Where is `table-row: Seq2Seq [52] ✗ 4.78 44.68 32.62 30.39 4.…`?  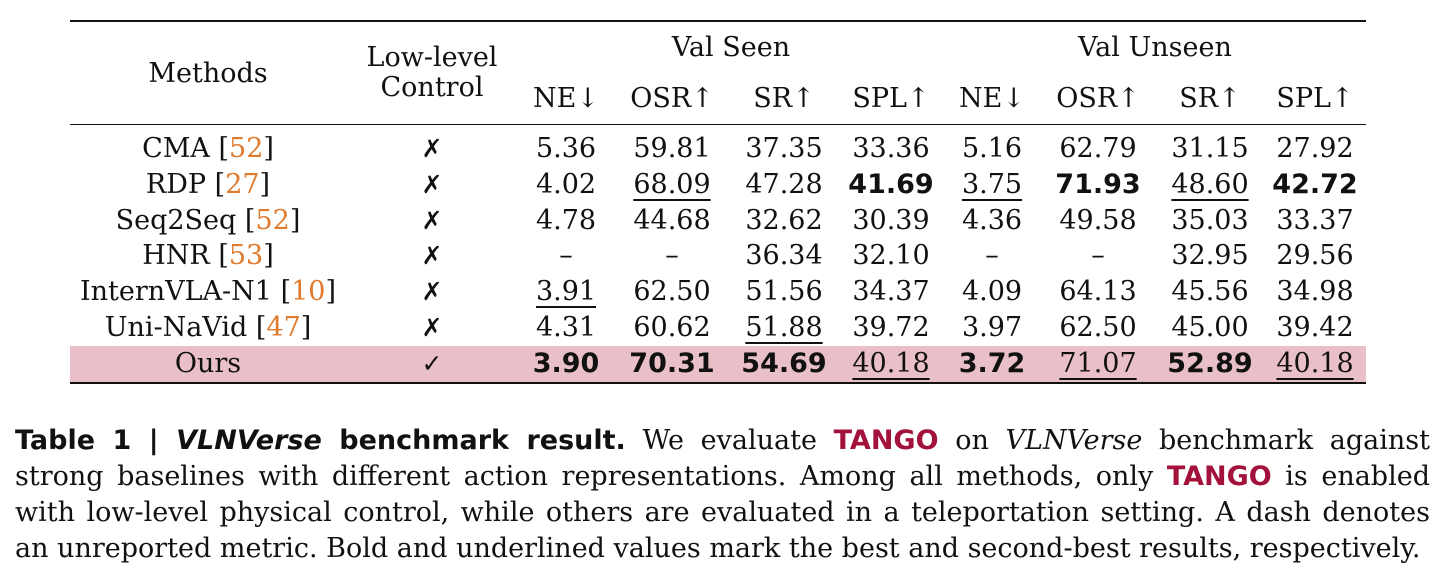
table-row: Seq2Seq [52] ✗ 4.78 44.68 32.62 30.39 4.… is located at coordinates (718, 221).